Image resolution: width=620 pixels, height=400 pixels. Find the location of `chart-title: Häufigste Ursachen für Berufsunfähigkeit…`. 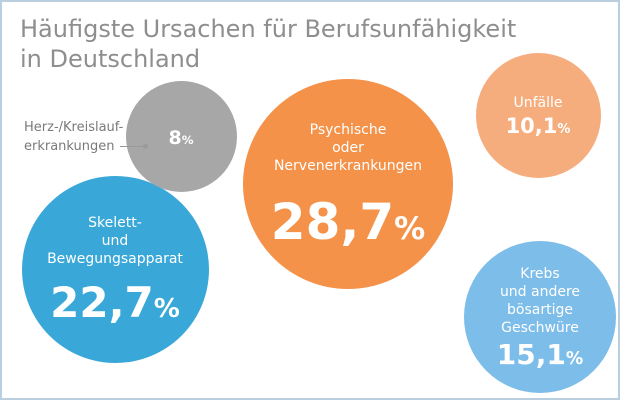

chart-title: Häufigste Ursachen für Berufsunfähigkeit… is located at coordinates (268, 44).